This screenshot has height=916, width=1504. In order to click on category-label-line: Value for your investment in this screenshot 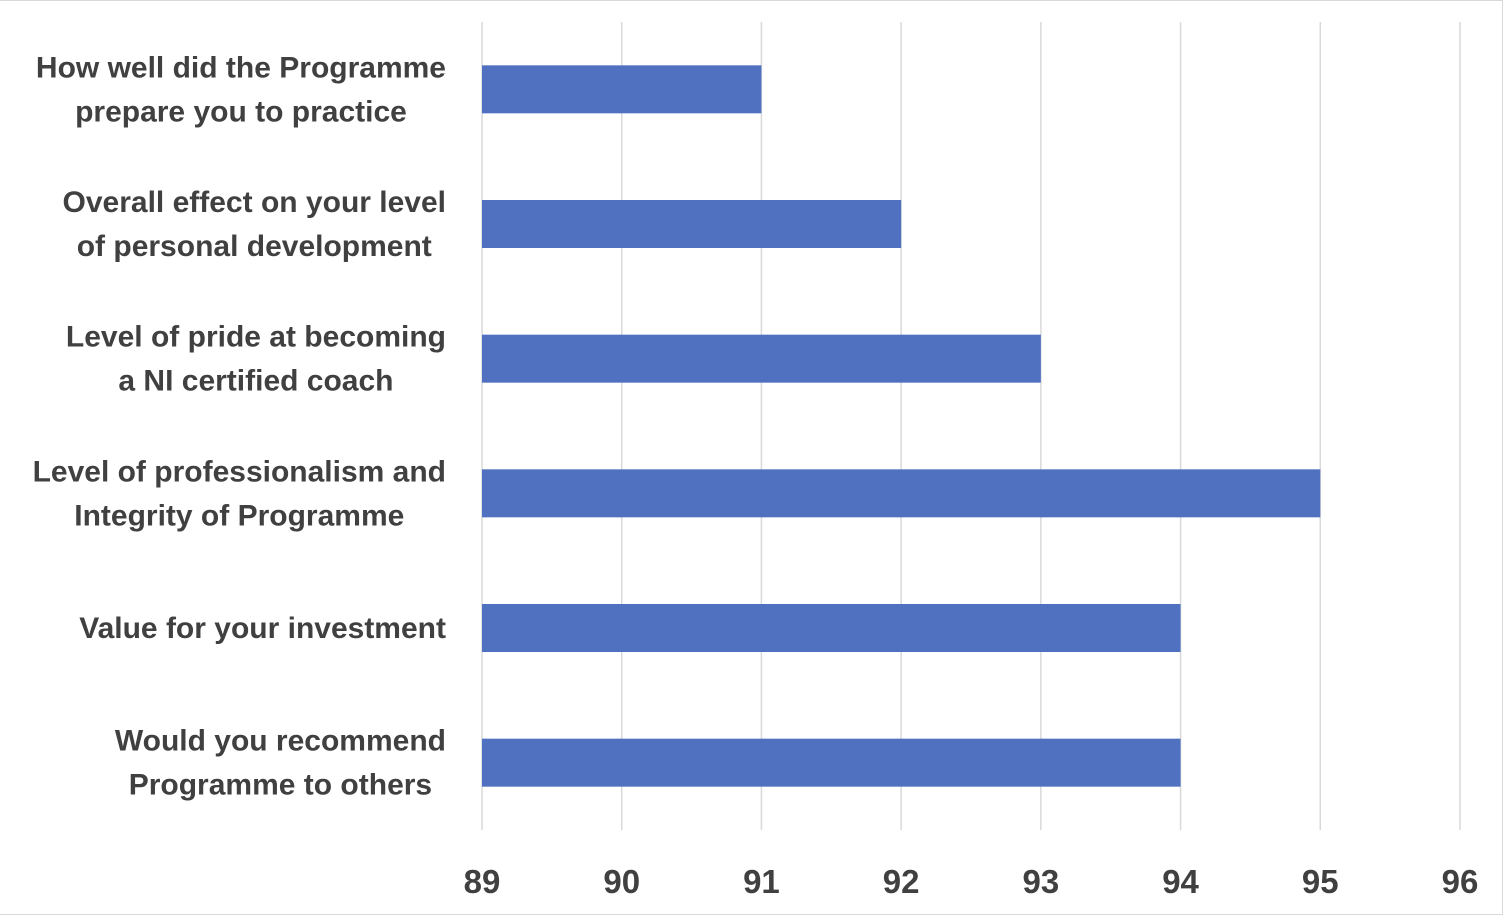, I will do `click(262, 628)`.